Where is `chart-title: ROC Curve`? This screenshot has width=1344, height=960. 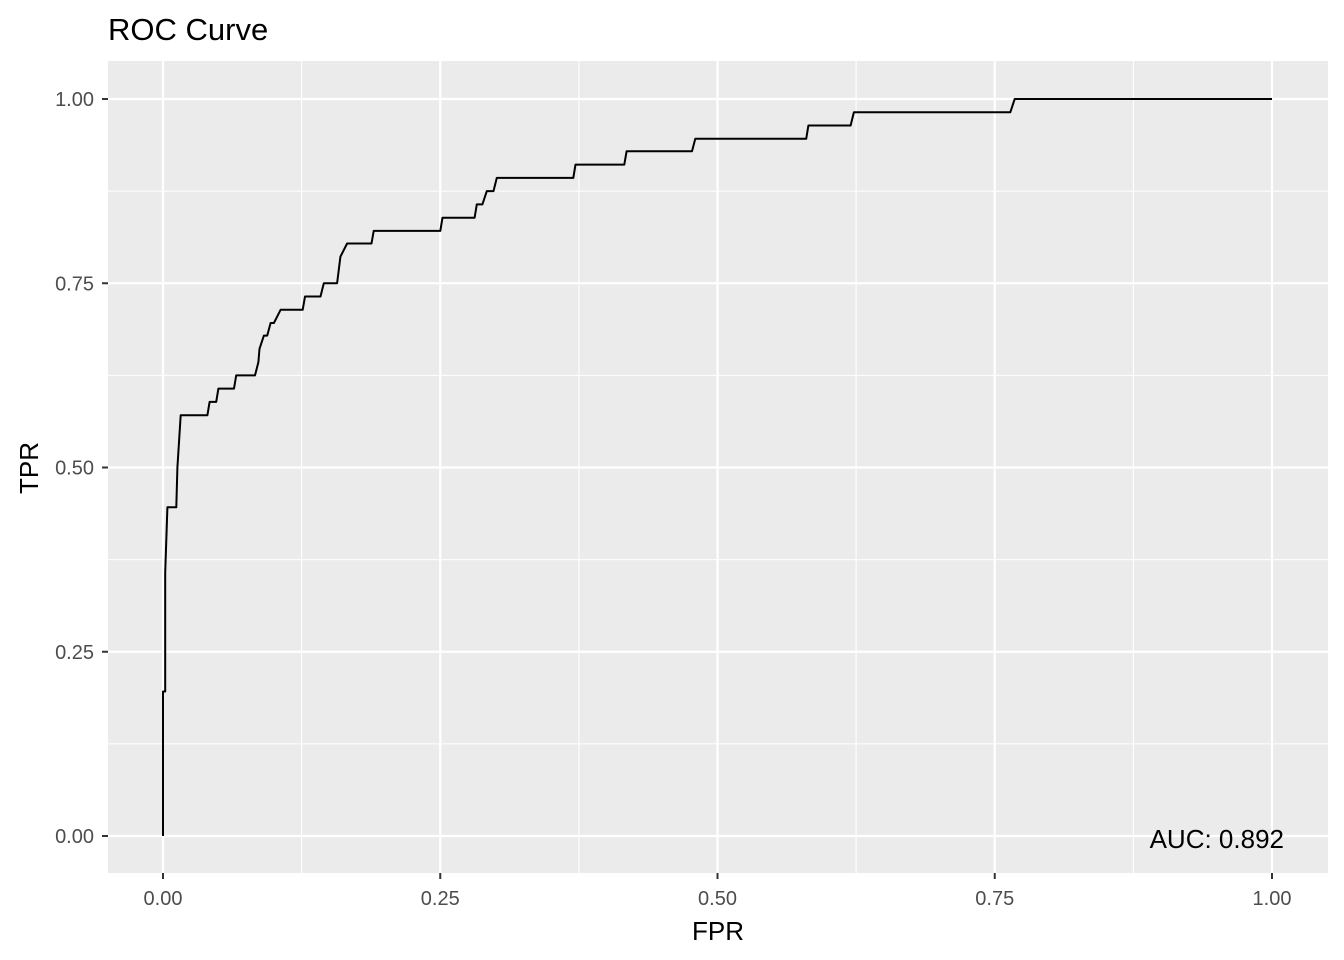
chart-title: ROC Curve is located at coordinates (188, 29).